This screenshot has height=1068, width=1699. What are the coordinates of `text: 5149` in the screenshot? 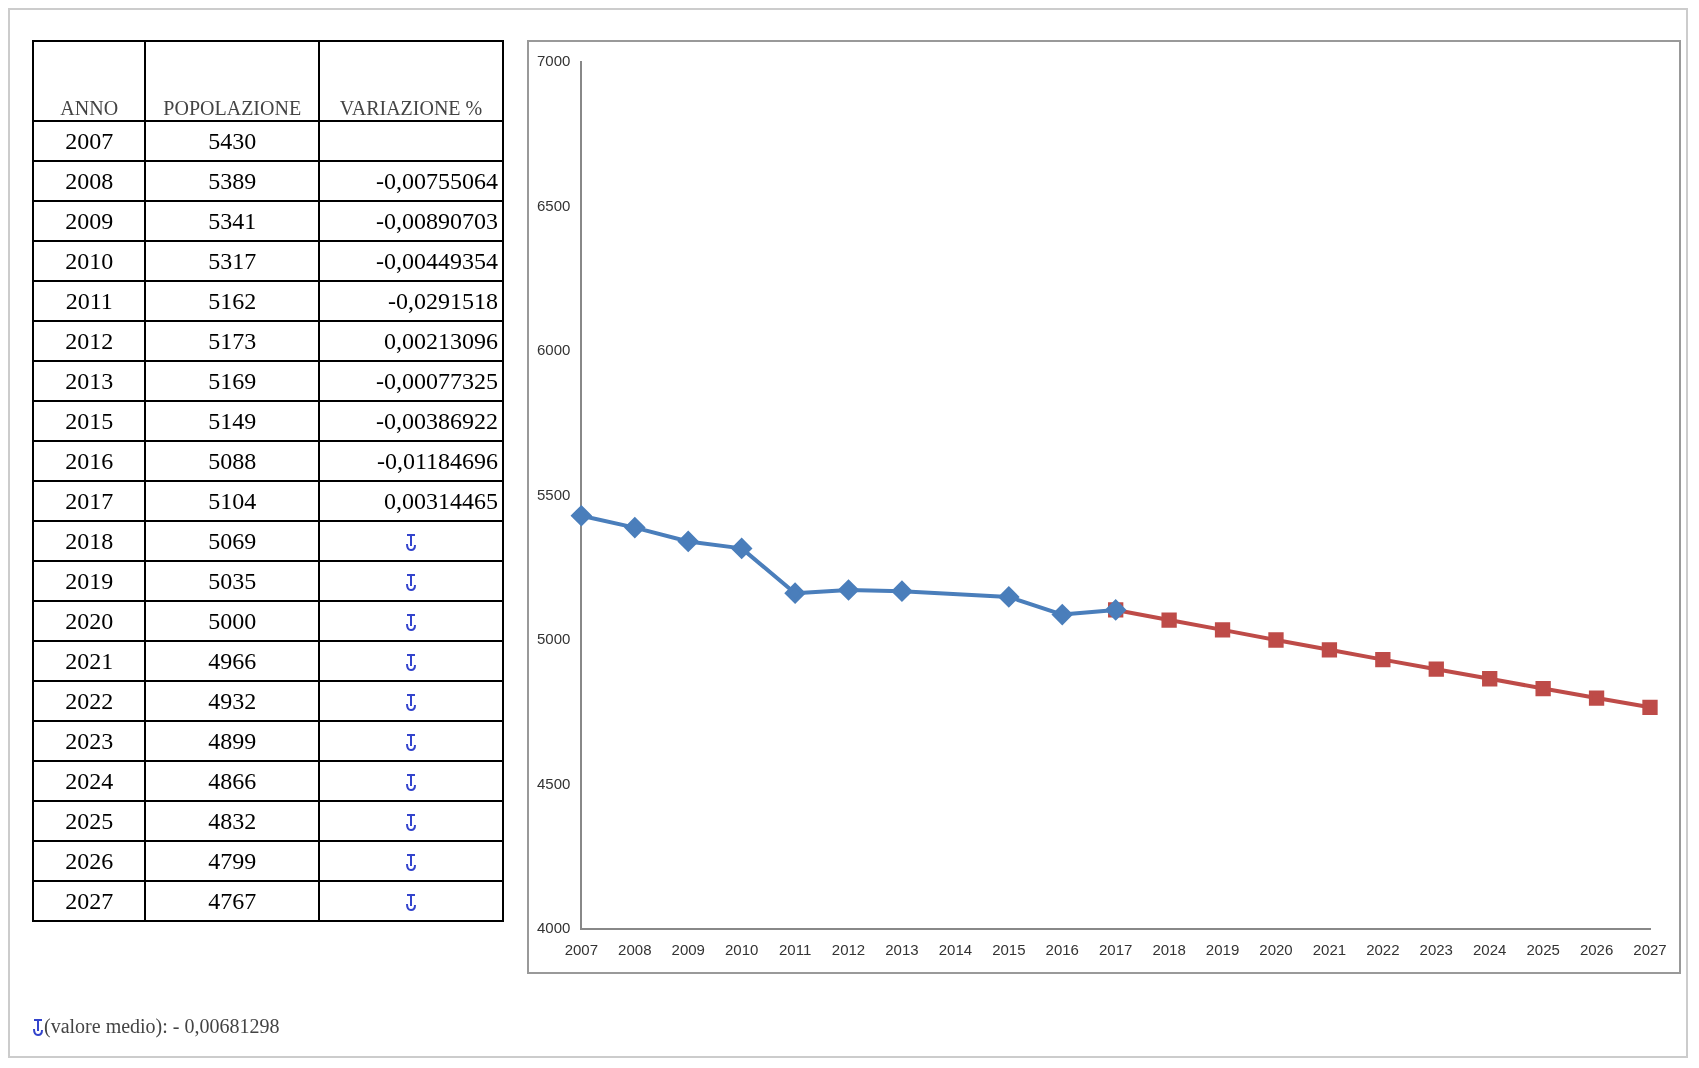 It's located at (232, 421).